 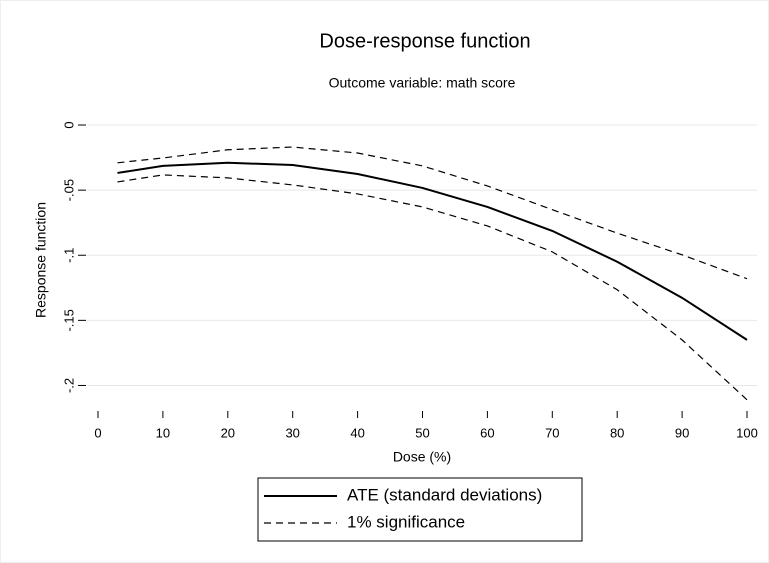 What do you see at coordinates (68, 190) in the screenshot?
I see `y-tick-label: -.05` at bounding box center [68, 190].